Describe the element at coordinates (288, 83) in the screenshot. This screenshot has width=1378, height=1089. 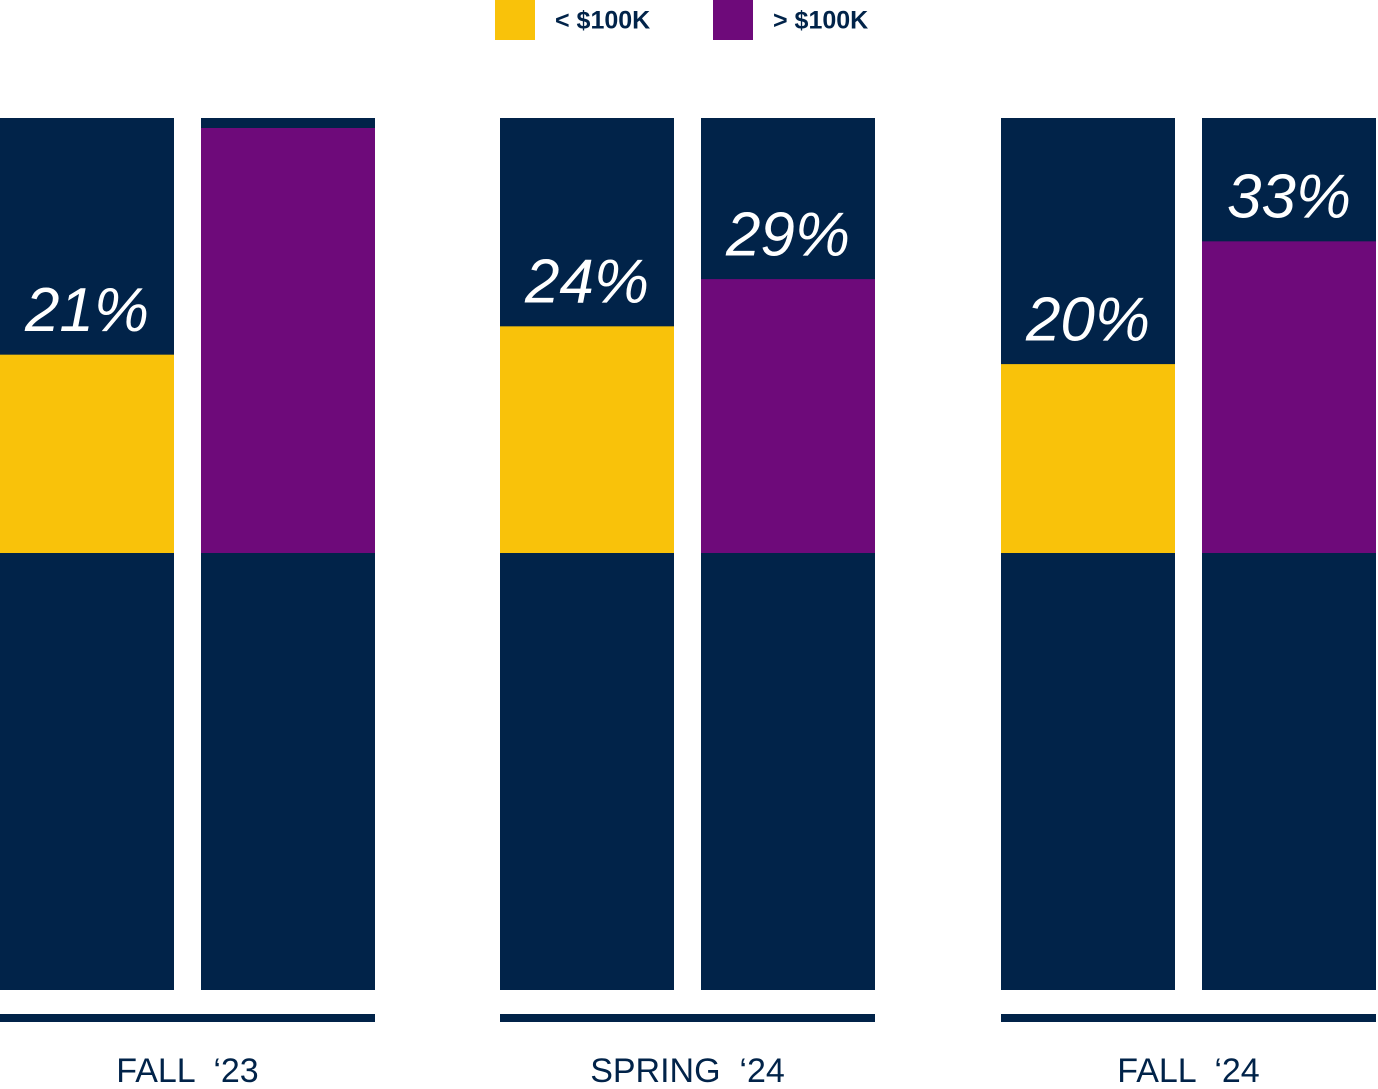
I see `value-label: 45%` at that location.